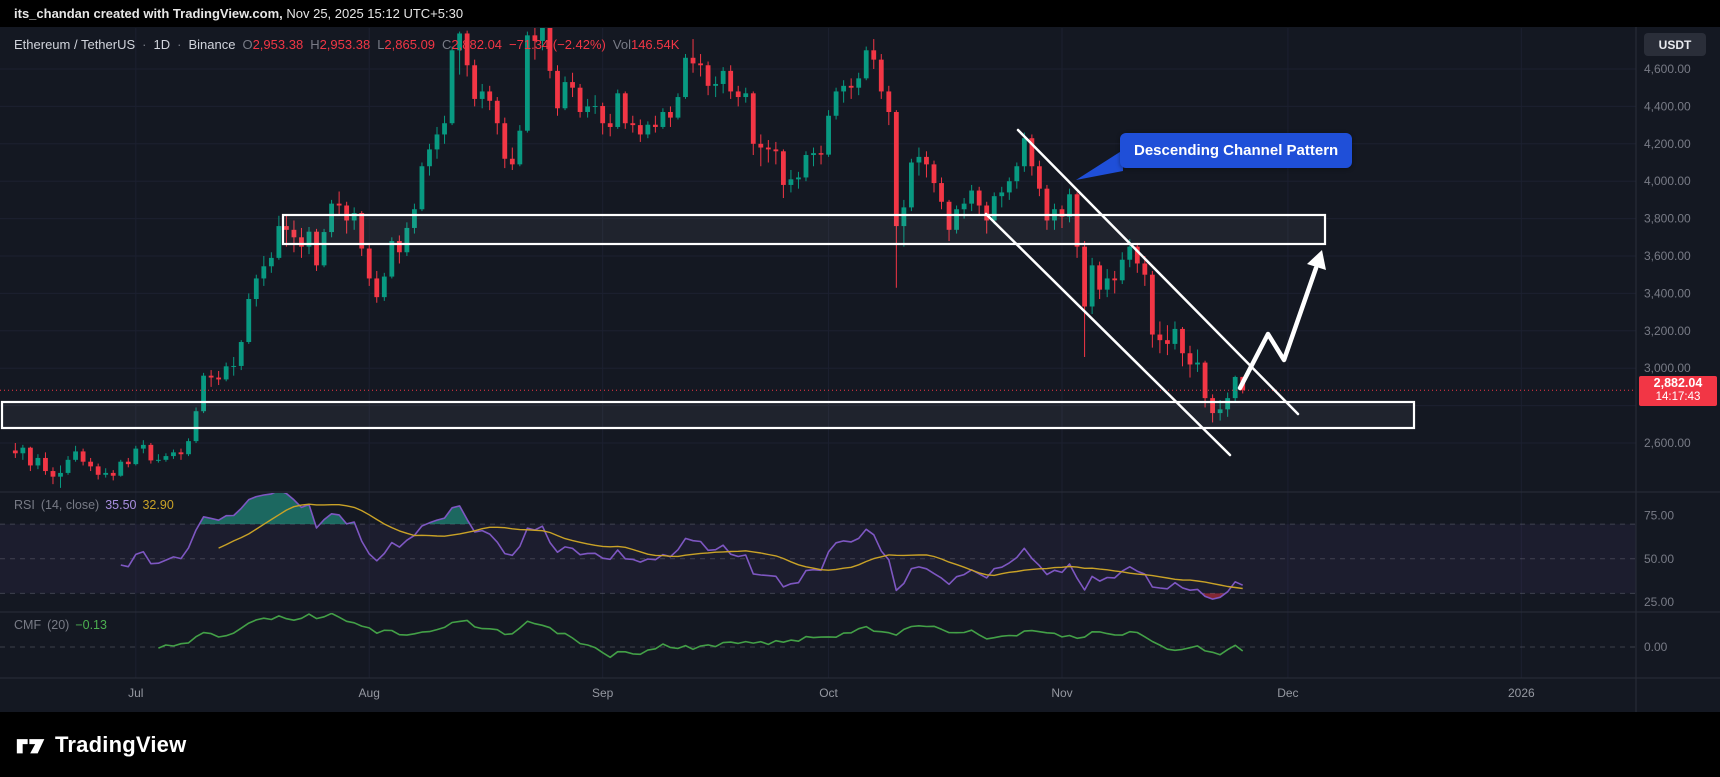 The image size is (1720, 777). What do you see at coordinates (1316, 260) in the screenshot?
I see `up-arrow-head` at bounding box center [1316, 260].